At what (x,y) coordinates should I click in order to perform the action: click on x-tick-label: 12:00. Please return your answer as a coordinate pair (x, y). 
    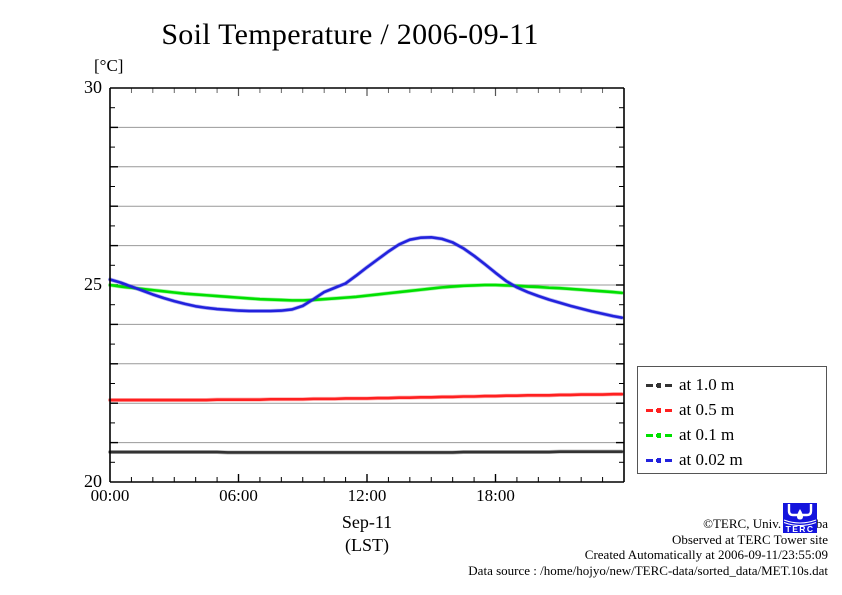
    Looking at the image, I should click on (367, 495).